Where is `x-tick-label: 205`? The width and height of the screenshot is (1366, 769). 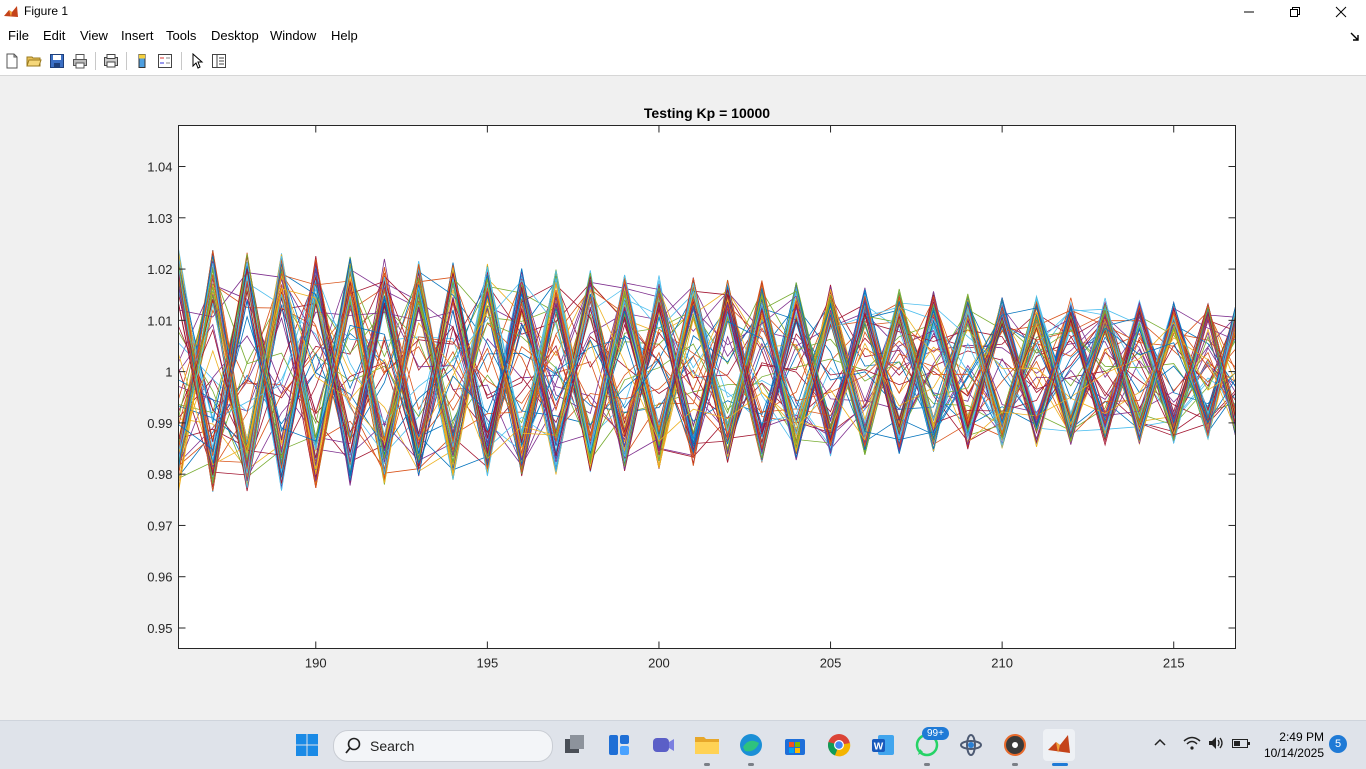 x-tick-label: 205 is located at coordinates (831, 663).